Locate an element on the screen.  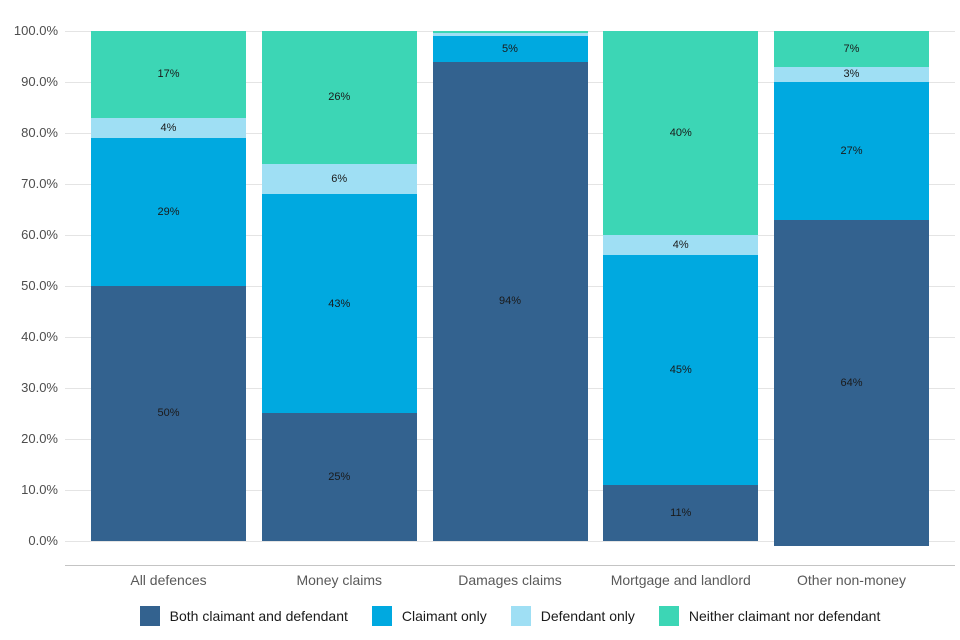
x-axis-line is located at coordinates (510, 565).